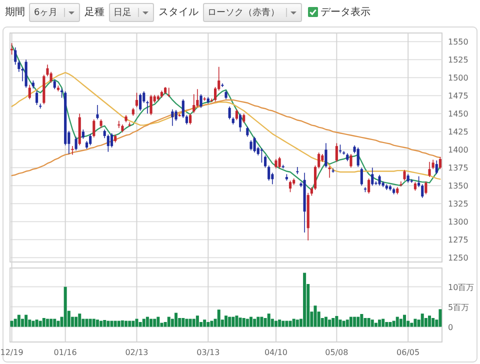 This screenshot has width=480, height=364. Describe the element at coordinates (459, 307) in the screenshot. I see `y-tick-label: 5百万` at that location.